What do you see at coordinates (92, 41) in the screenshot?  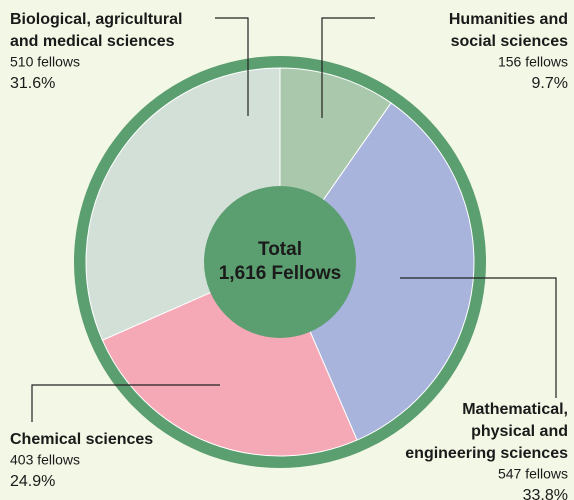 I see `category-label: and medical sciences` at bounding box center [92, 41].